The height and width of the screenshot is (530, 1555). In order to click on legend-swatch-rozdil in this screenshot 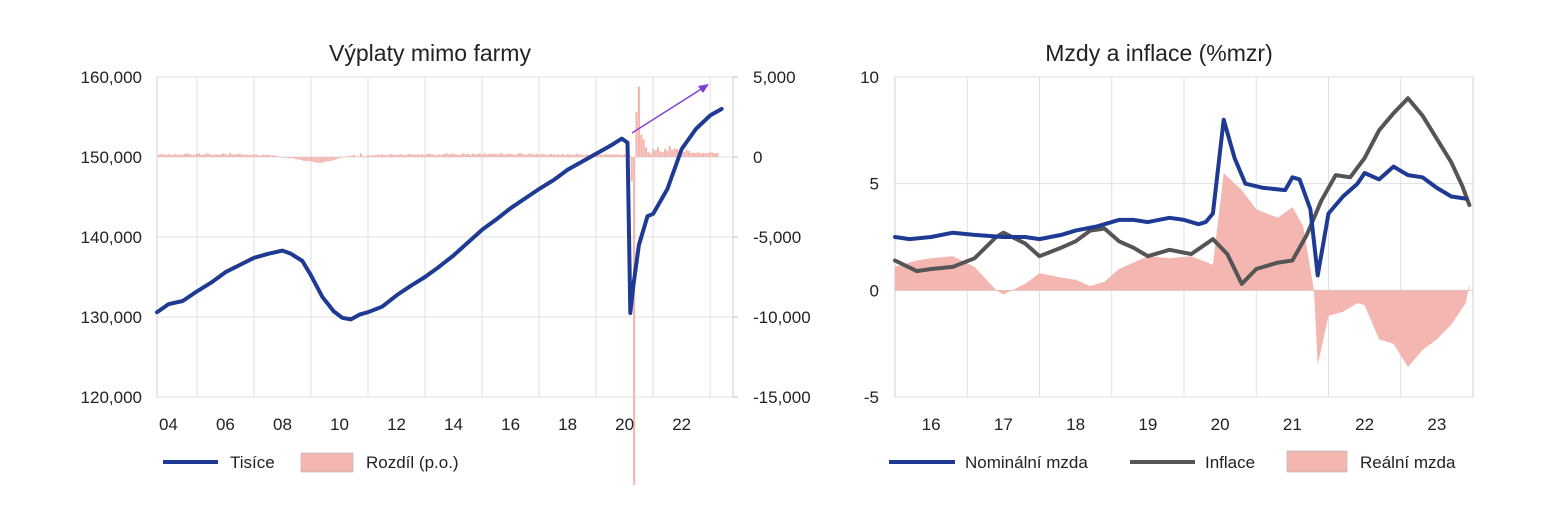, I will do `click(327, 462)`.